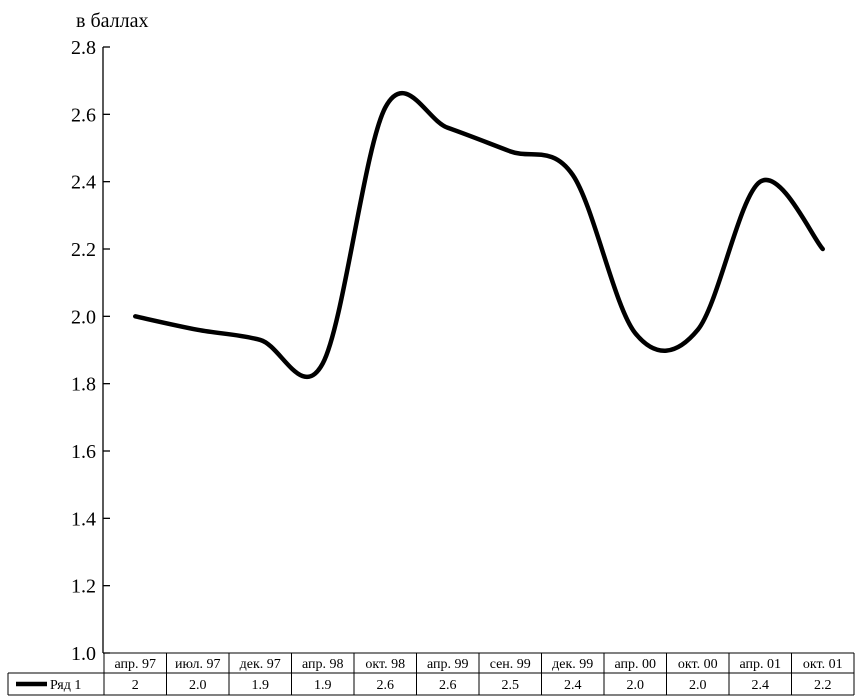  What do you see at coordinates (83, 183) in the screenshot?
I see `y-tick-label: 2.4` at bounding box center [83, 183].